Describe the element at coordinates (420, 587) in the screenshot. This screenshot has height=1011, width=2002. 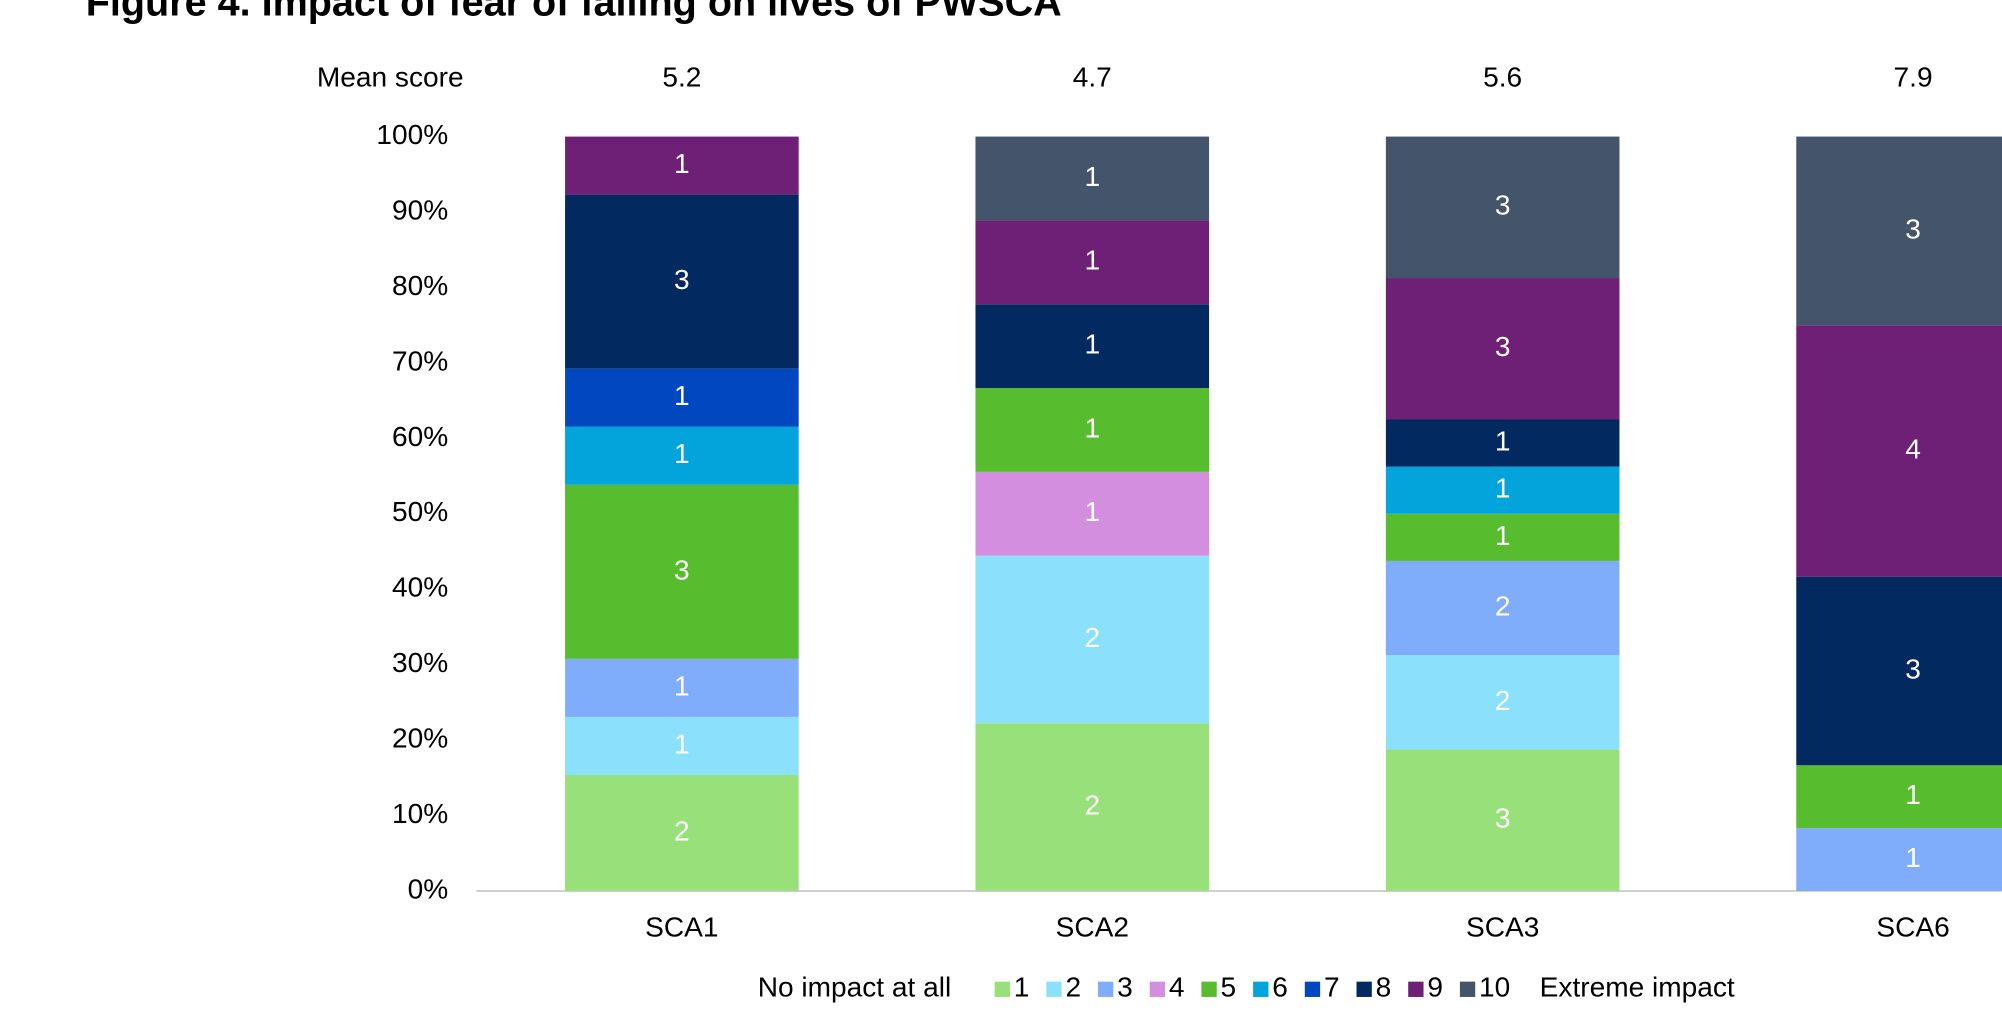
I see `y-tick-label: 40%` at that location.